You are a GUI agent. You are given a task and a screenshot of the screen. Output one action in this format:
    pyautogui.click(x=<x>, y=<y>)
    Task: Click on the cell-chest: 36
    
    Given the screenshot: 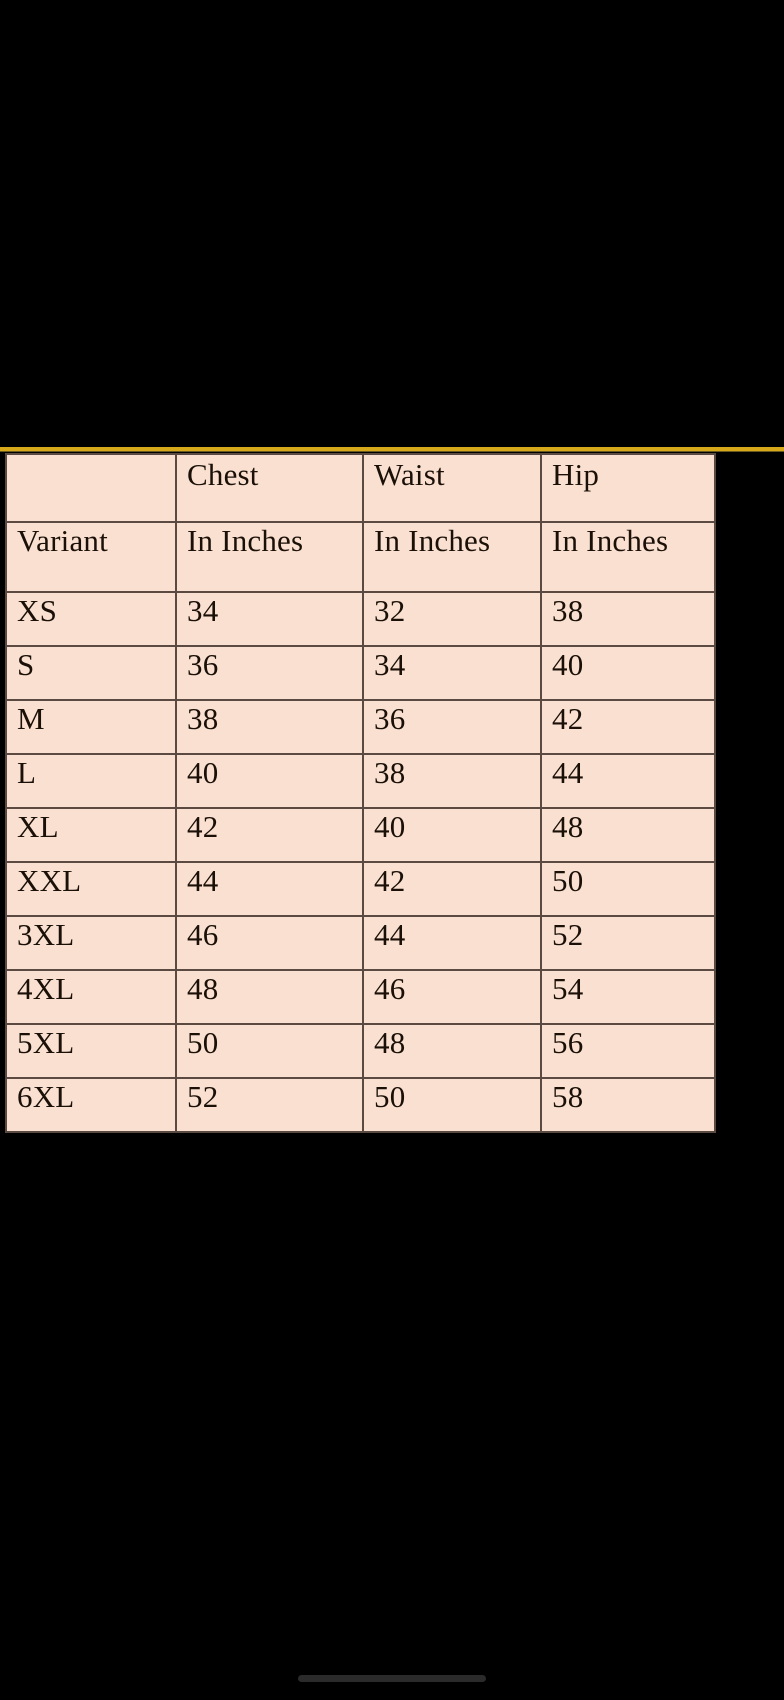 What is the action you would take?
    pyautogui.click(x=269, y=673)
    